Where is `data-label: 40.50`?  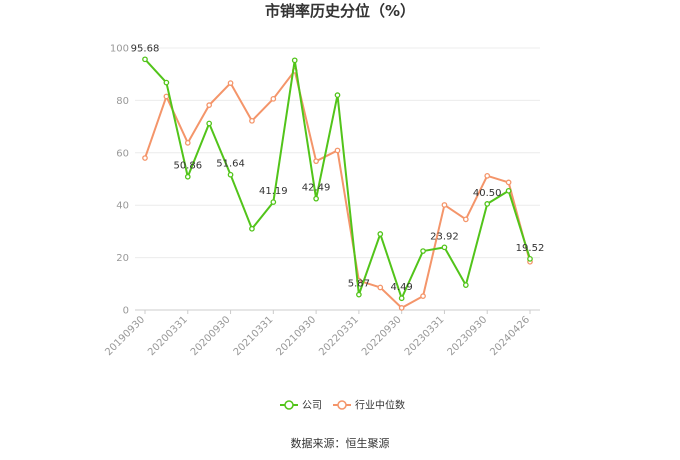
data-label: 40.50 is located at coordinates (487, 193).